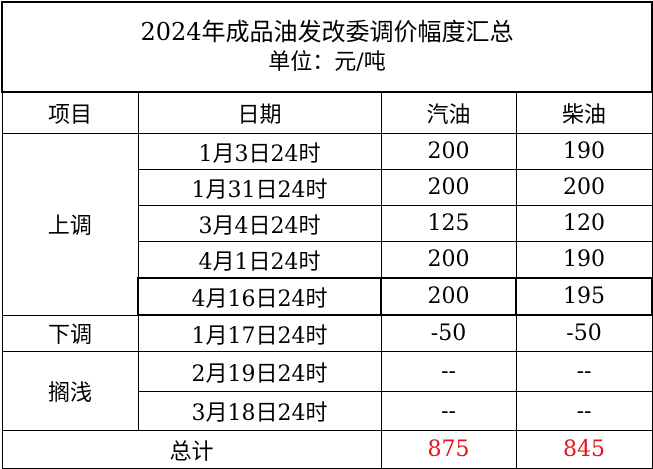 The height and width of the screenshot is (469, 653). What do you see at coordinates (584, 223) in the screenshot?
I see `diesel-cell: 120` at bounding box center [584, 223].